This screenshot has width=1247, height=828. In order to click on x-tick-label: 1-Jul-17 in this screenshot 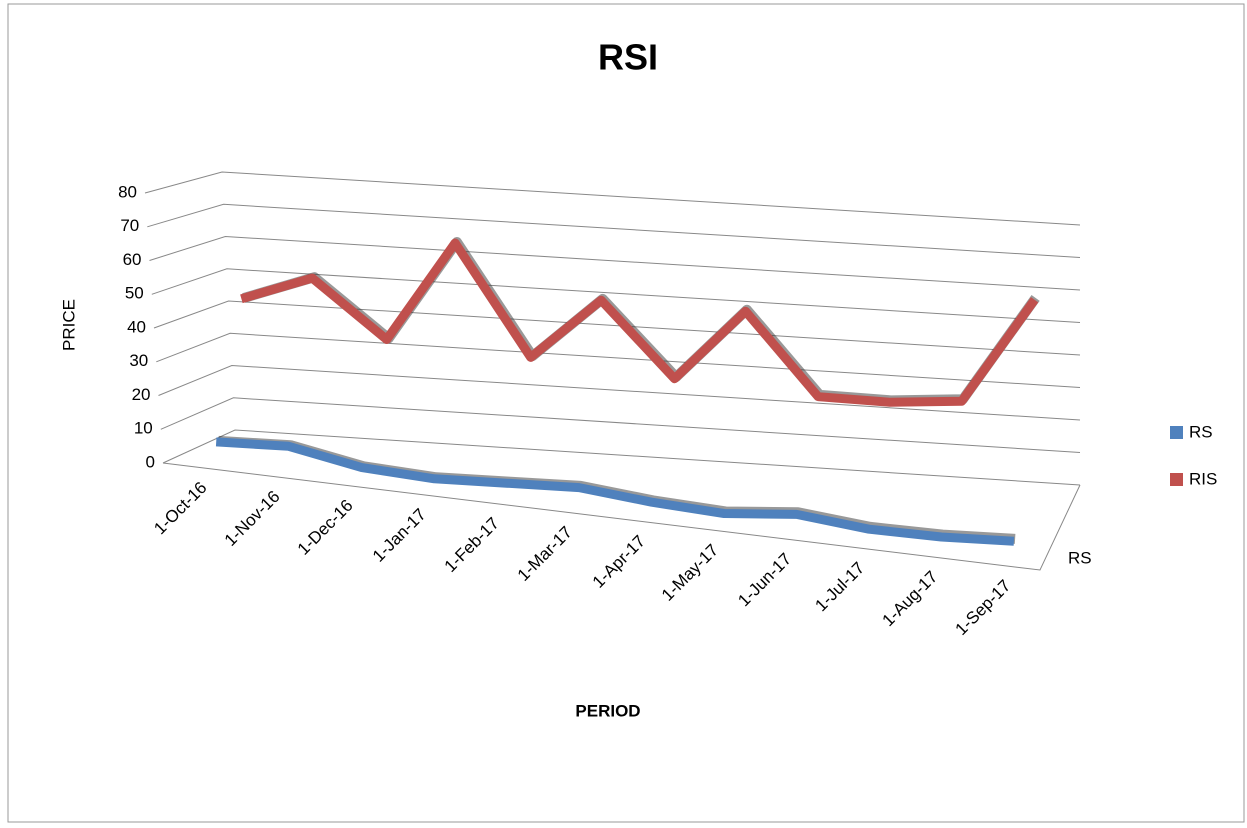, I will do `click(839, 586)`.